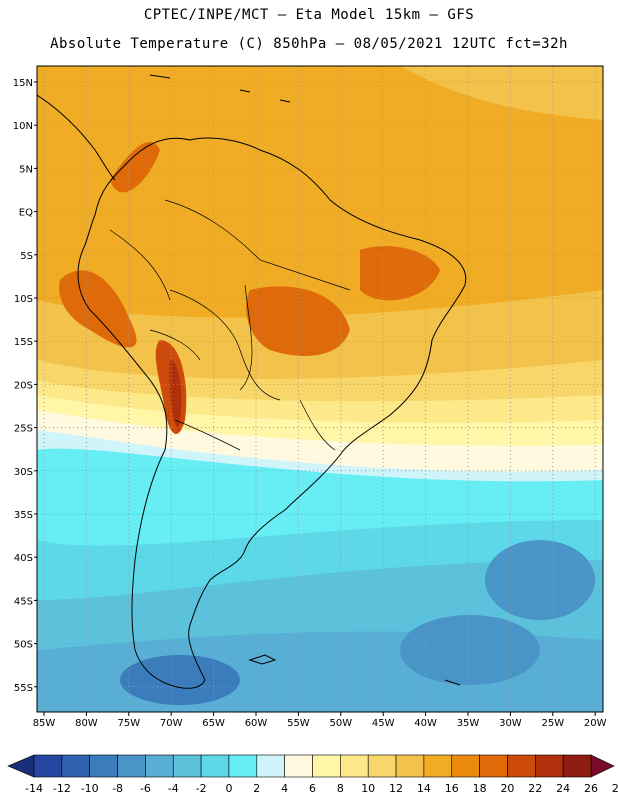 This screenshot has height=800, width=618. I want to click on map-title-line-1: CPTEC/INPE/MCT – Eta Model 15km – GFS, so click(309, 15).